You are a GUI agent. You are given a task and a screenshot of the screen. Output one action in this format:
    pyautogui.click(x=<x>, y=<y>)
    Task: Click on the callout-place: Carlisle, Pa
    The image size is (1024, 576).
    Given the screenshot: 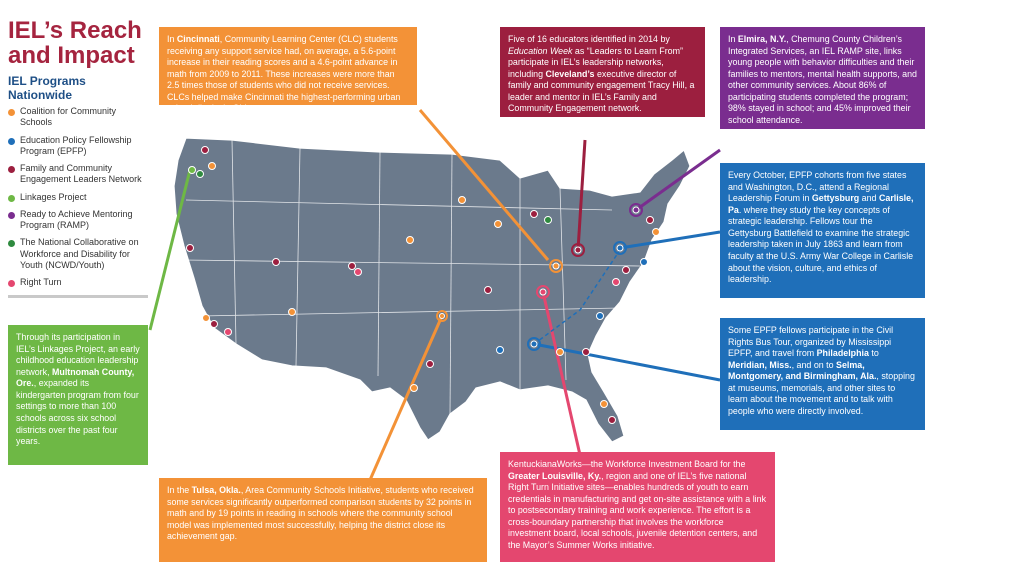 What is the action you would take?
    pyautogui.click(x=821, y=204)
    